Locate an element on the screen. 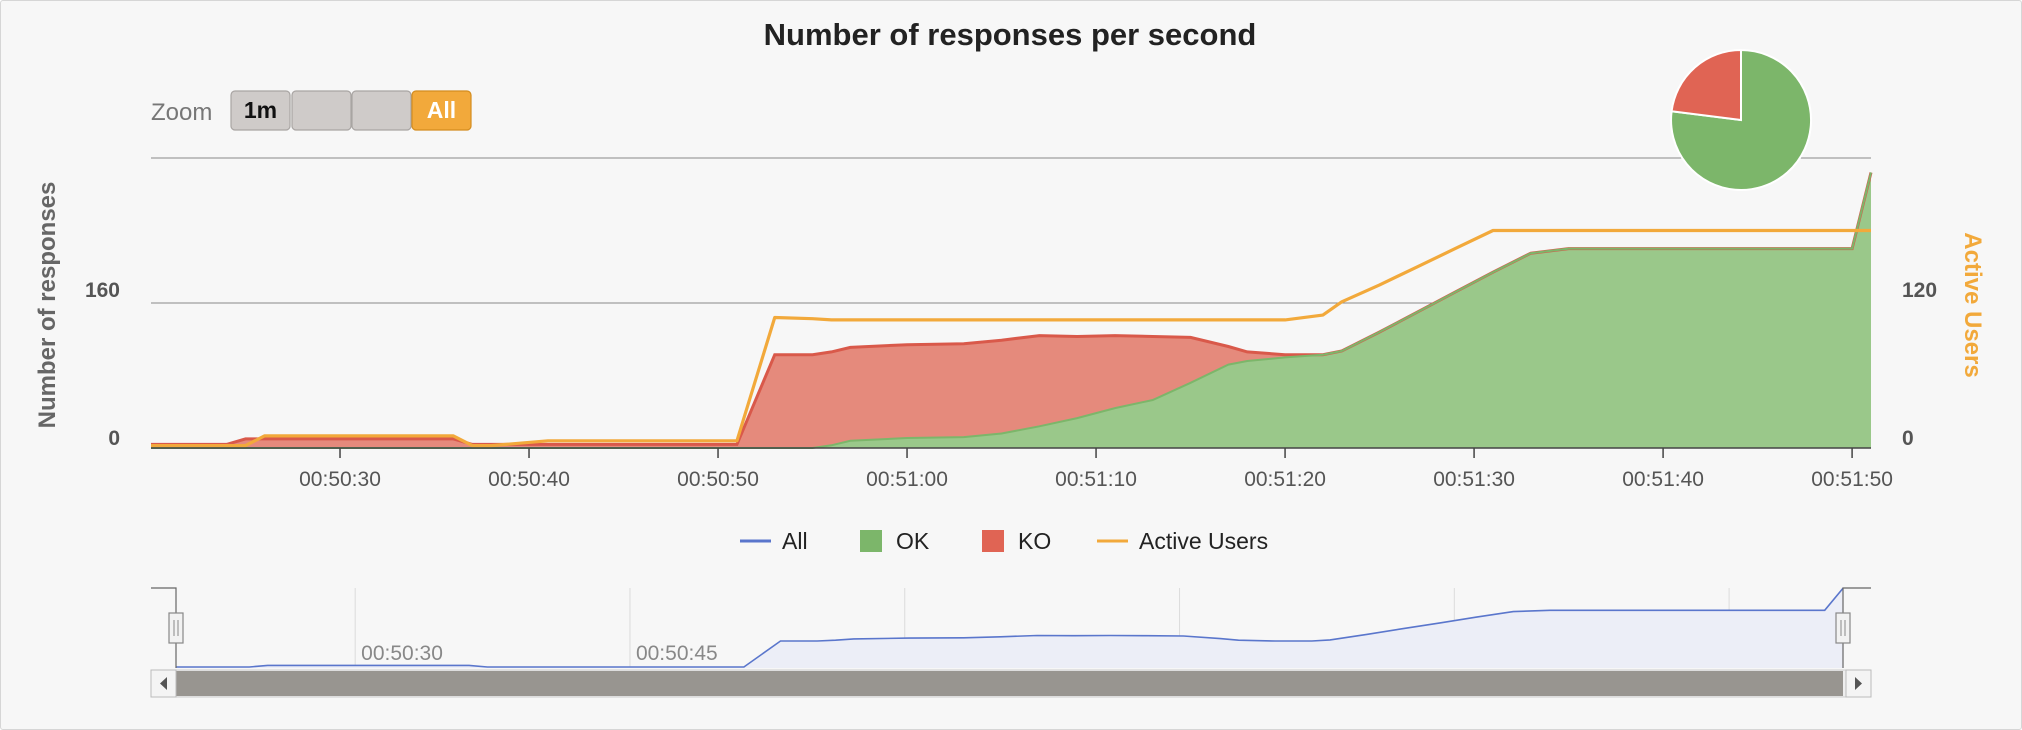  y-axis: 0 160 is located at coordinates (102, 364).